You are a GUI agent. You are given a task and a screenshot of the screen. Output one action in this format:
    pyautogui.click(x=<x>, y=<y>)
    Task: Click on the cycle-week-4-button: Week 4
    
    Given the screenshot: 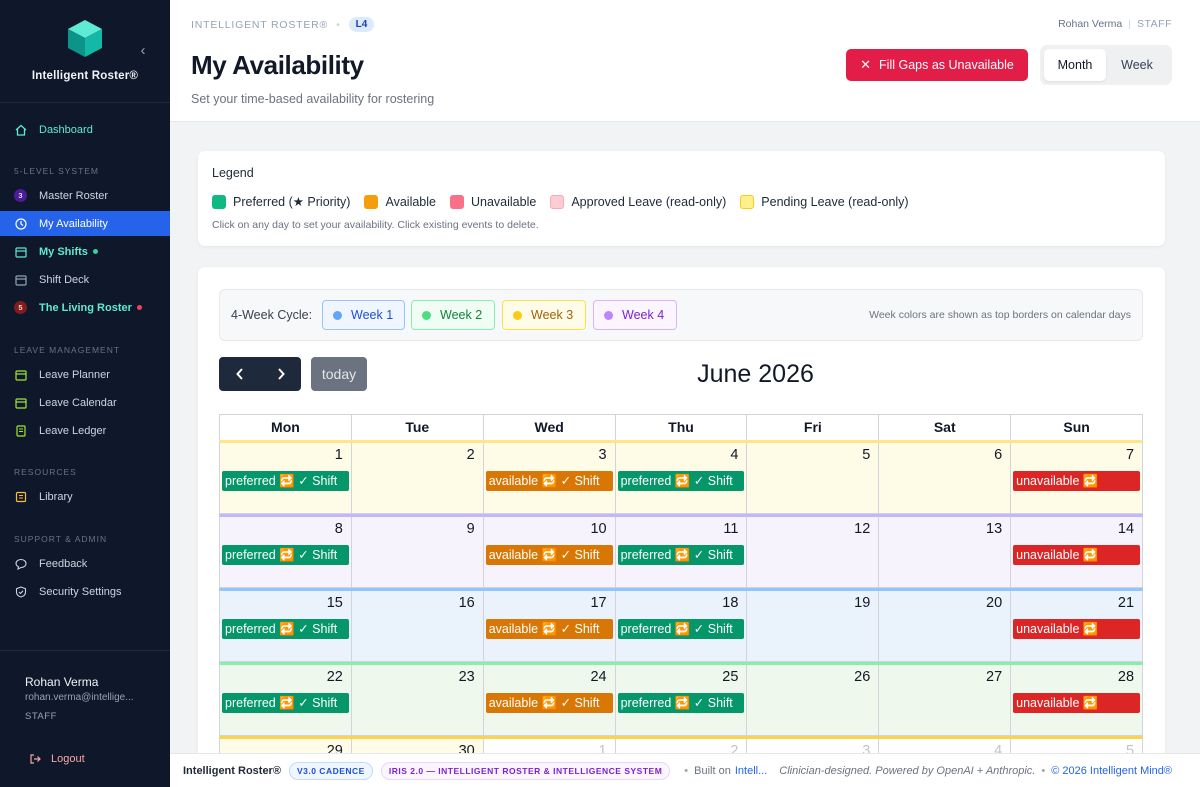 What is the action you would take?
    pyautogui.click(x=635, y=315)
    